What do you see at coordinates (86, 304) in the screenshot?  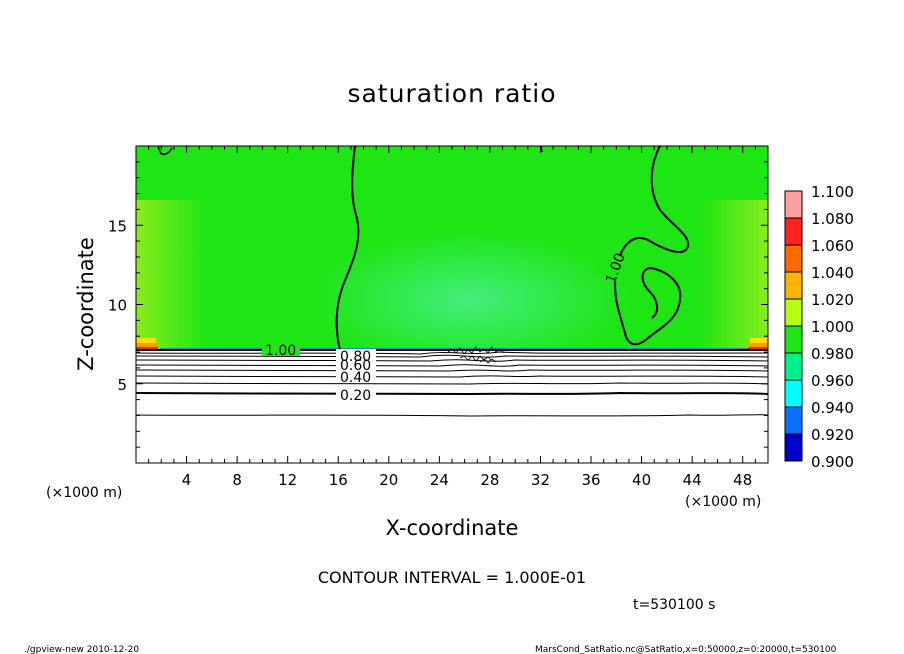 I see `y-axis-label: Z-coordinate` at bounding box center [86, 304].